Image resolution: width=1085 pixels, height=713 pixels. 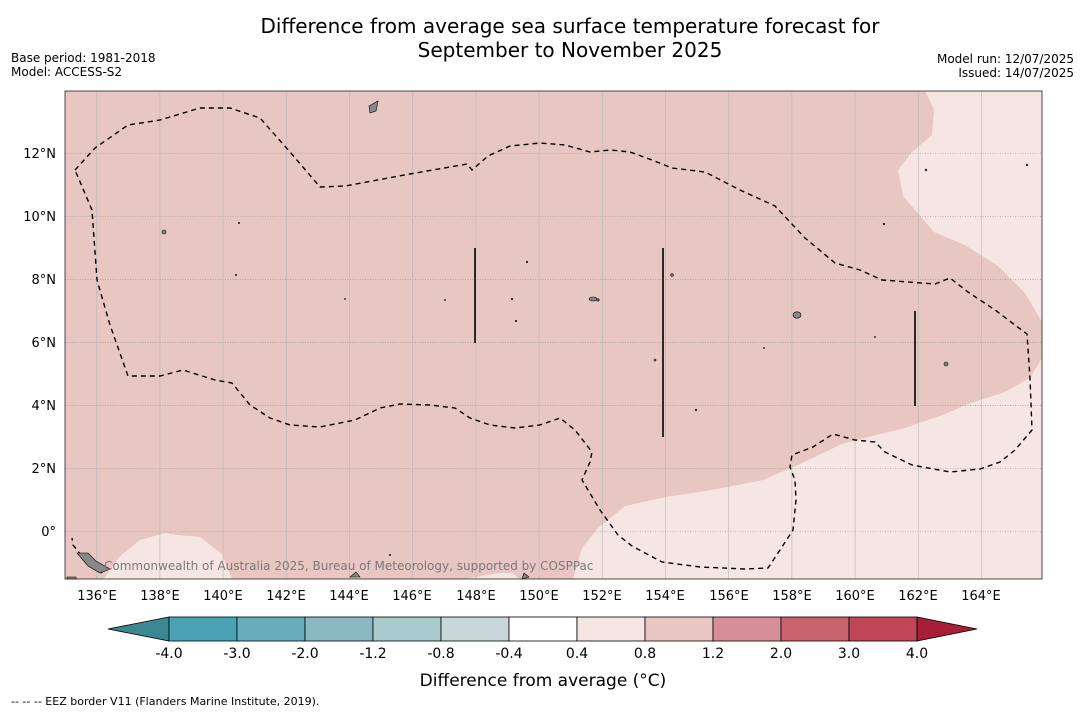 I want to click on colorbar-tick-label: -1.2, so click(x=372, y=654).